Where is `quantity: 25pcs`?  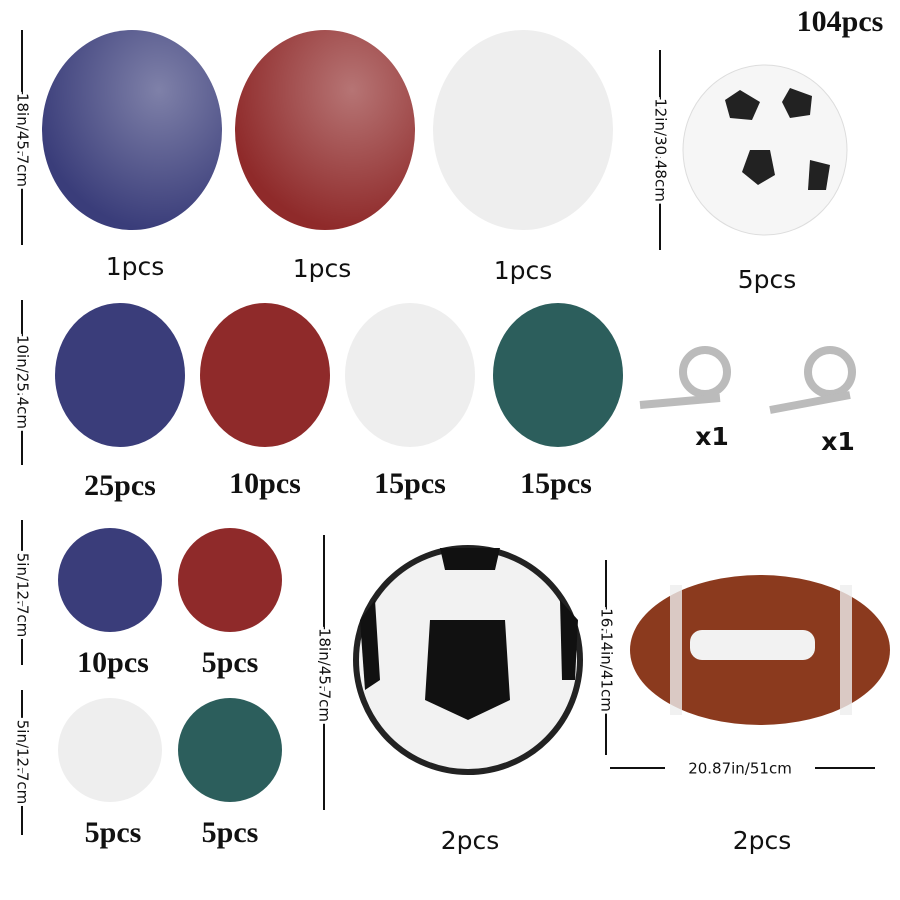 quantity: 25pcs is located at coordinates (120, 485).